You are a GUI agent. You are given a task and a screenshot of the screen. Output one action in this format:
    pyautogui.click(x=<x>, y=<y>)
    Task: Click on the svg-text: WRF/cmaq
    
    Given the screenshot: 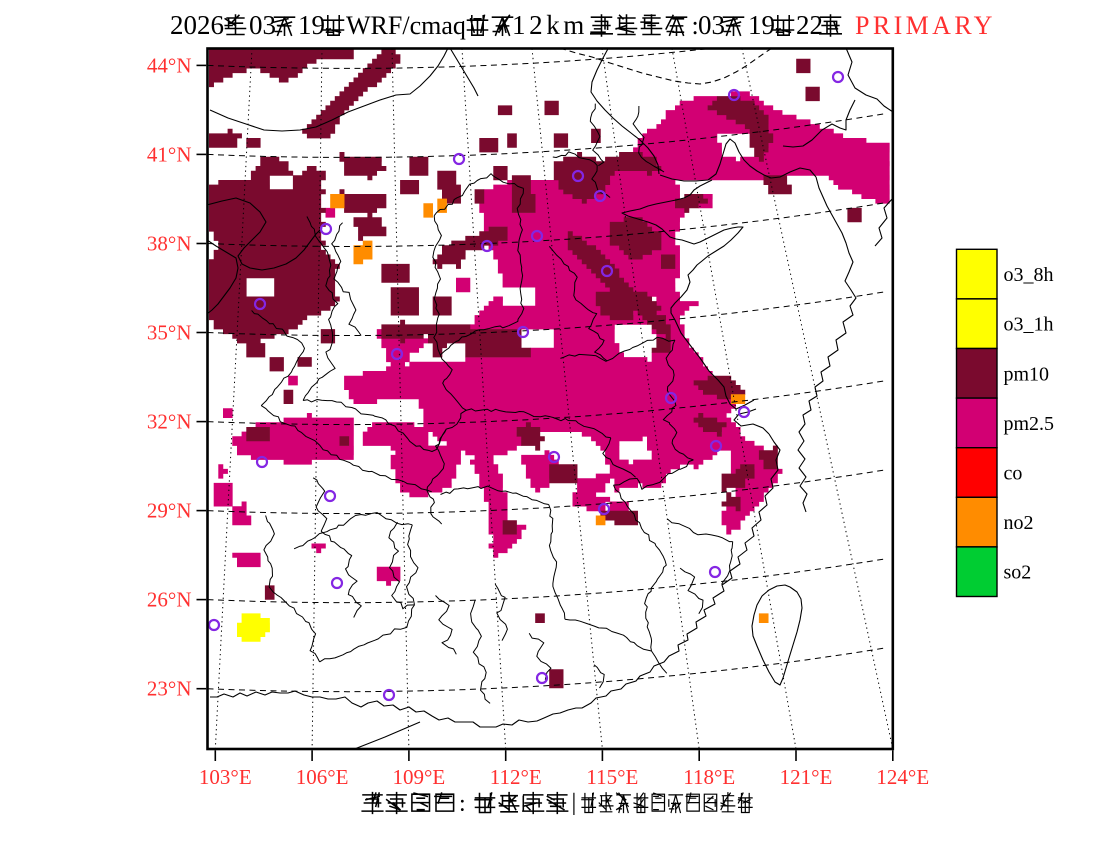 What is the action you would take?
    pyautogui.click(x=406, y=25)
    